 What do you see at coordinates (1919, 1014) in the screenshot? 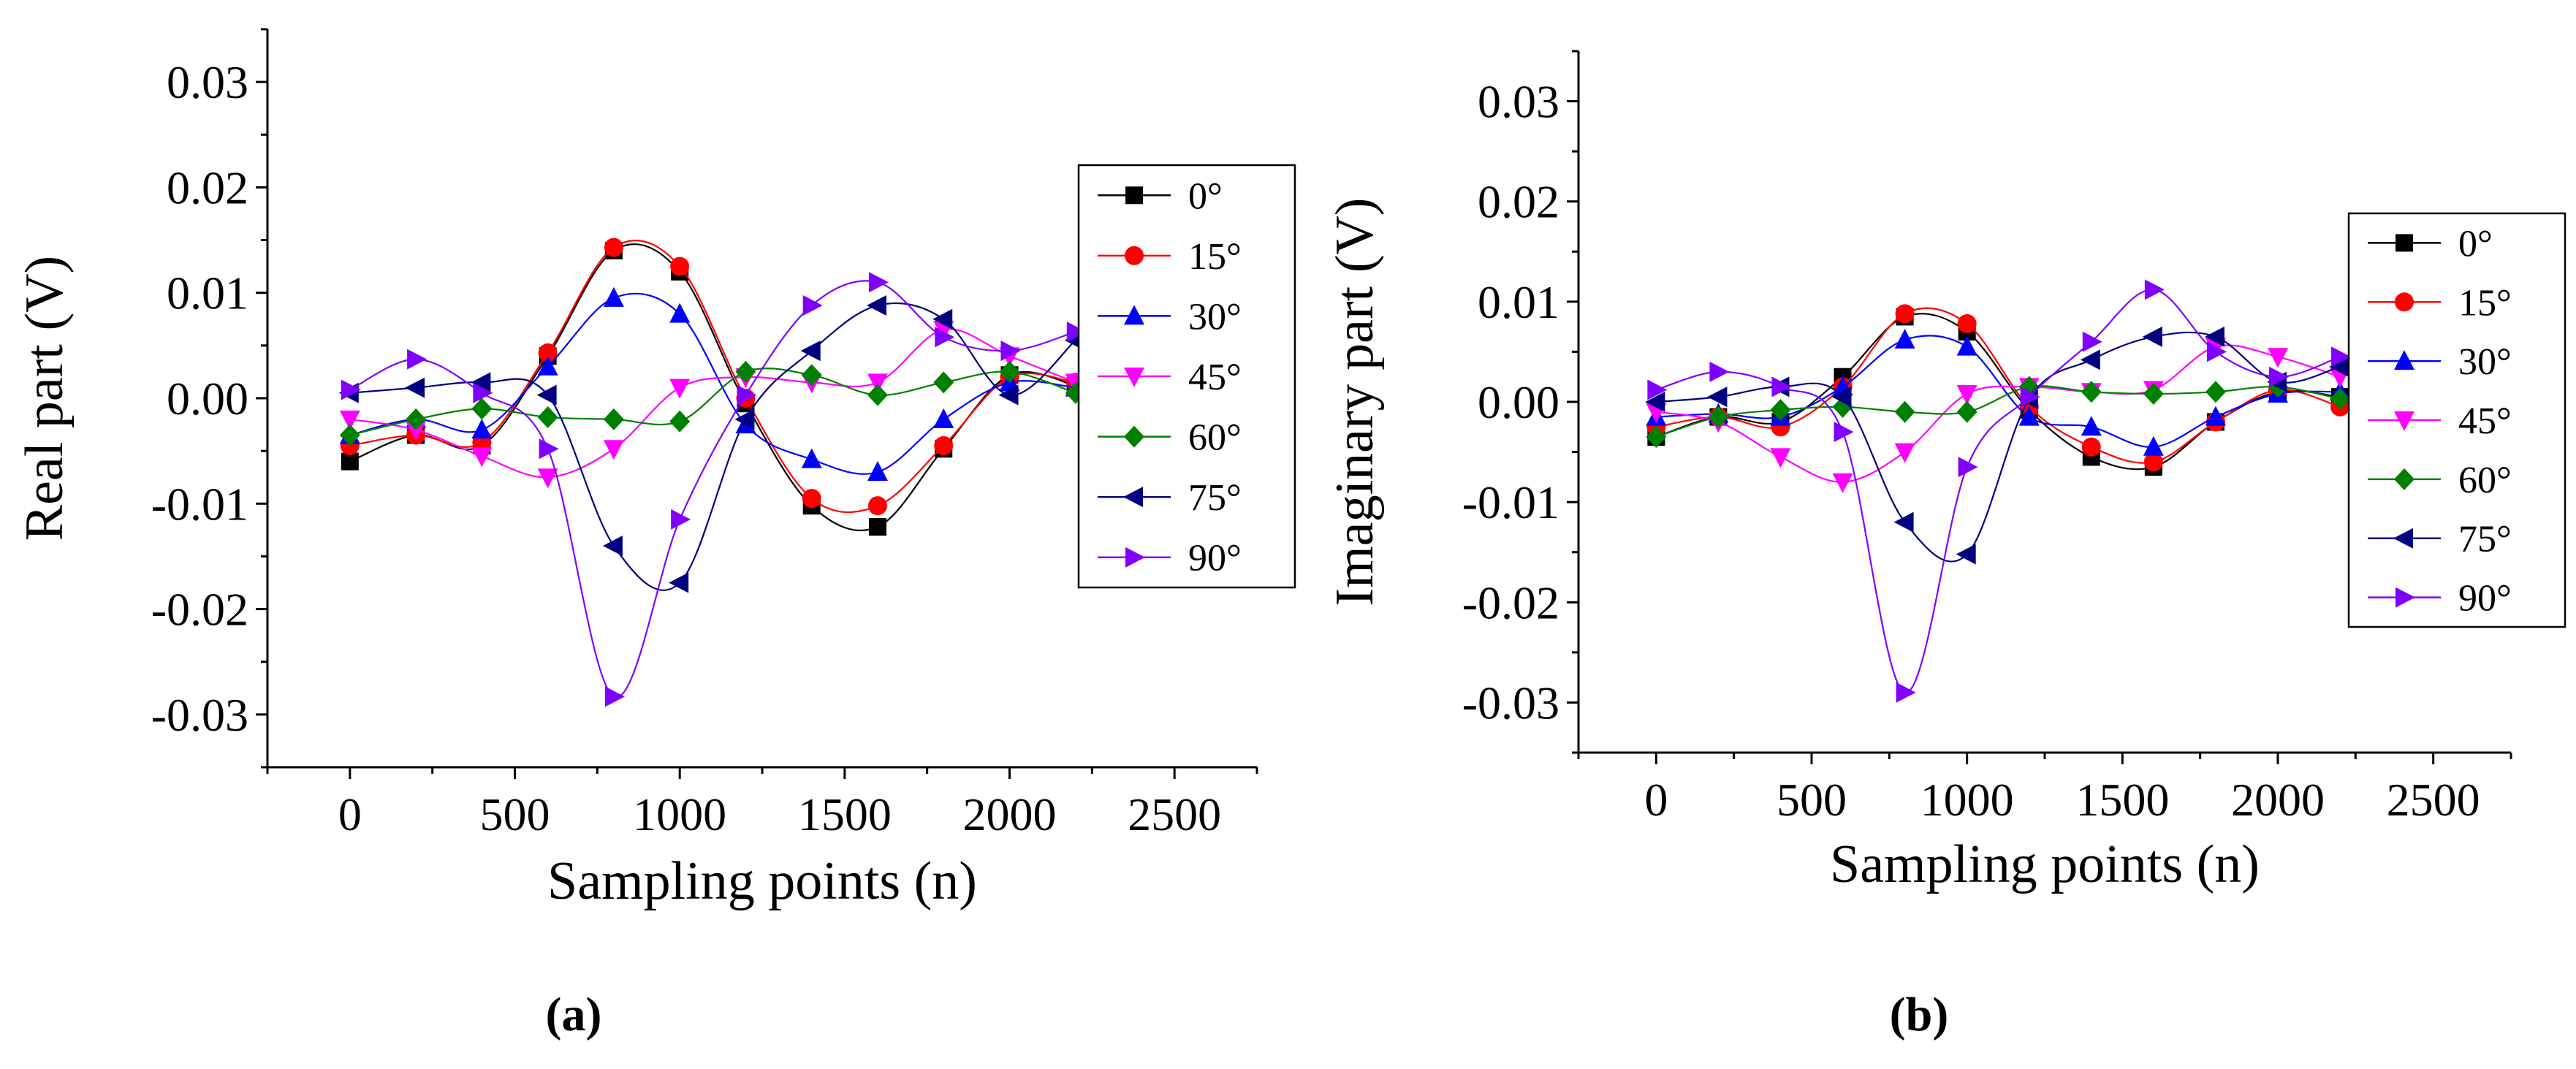
I see `panel-label: (b)` at bounding box center [1919, 1014].